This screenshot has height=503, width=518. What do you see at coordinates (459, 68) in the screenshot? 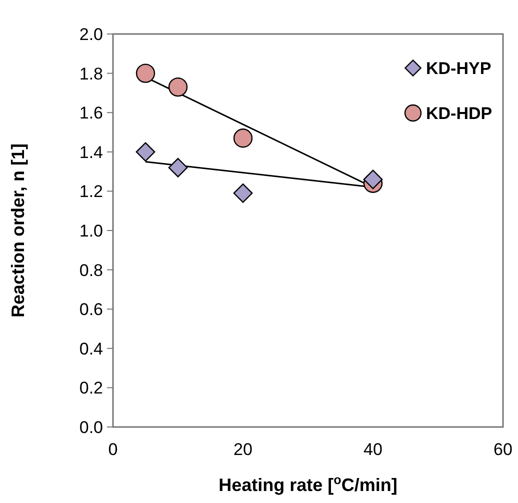
I see `legend-label: KD-HYP` at bounding box center [459, 68].